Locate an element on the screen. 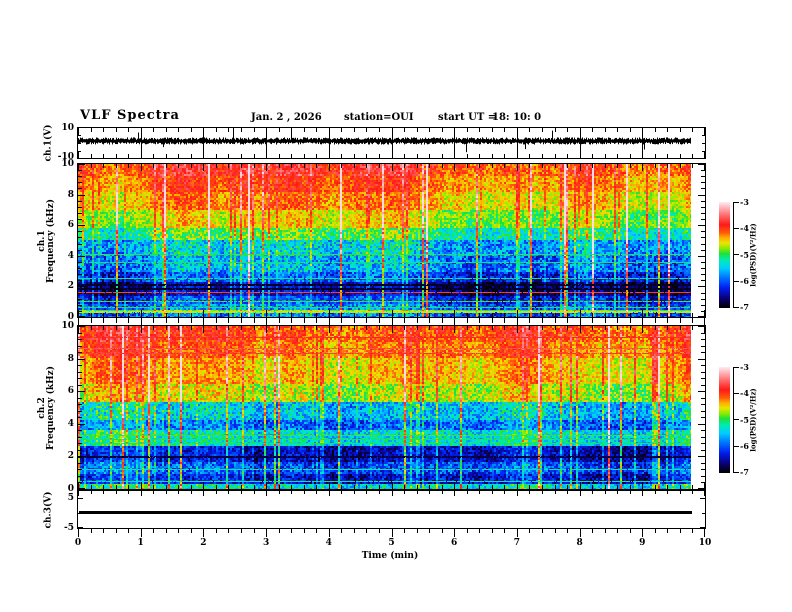  spec1-freq-tick-label: 8 is located at coordinates (70, 195).